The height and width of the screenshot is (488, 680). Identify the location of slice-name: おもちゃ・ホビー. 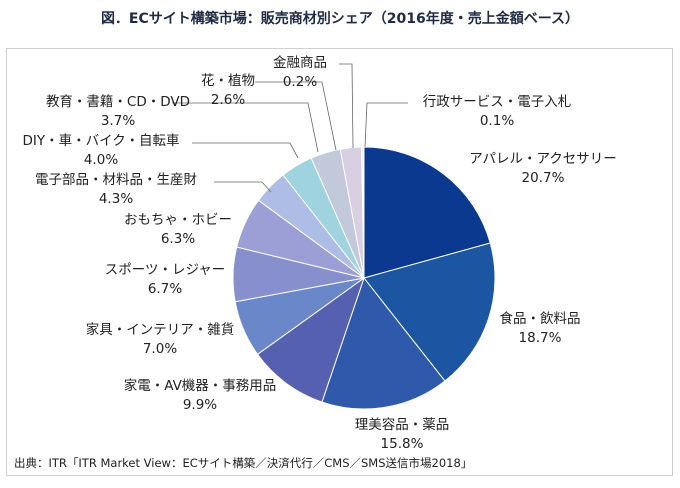
(178, 220).